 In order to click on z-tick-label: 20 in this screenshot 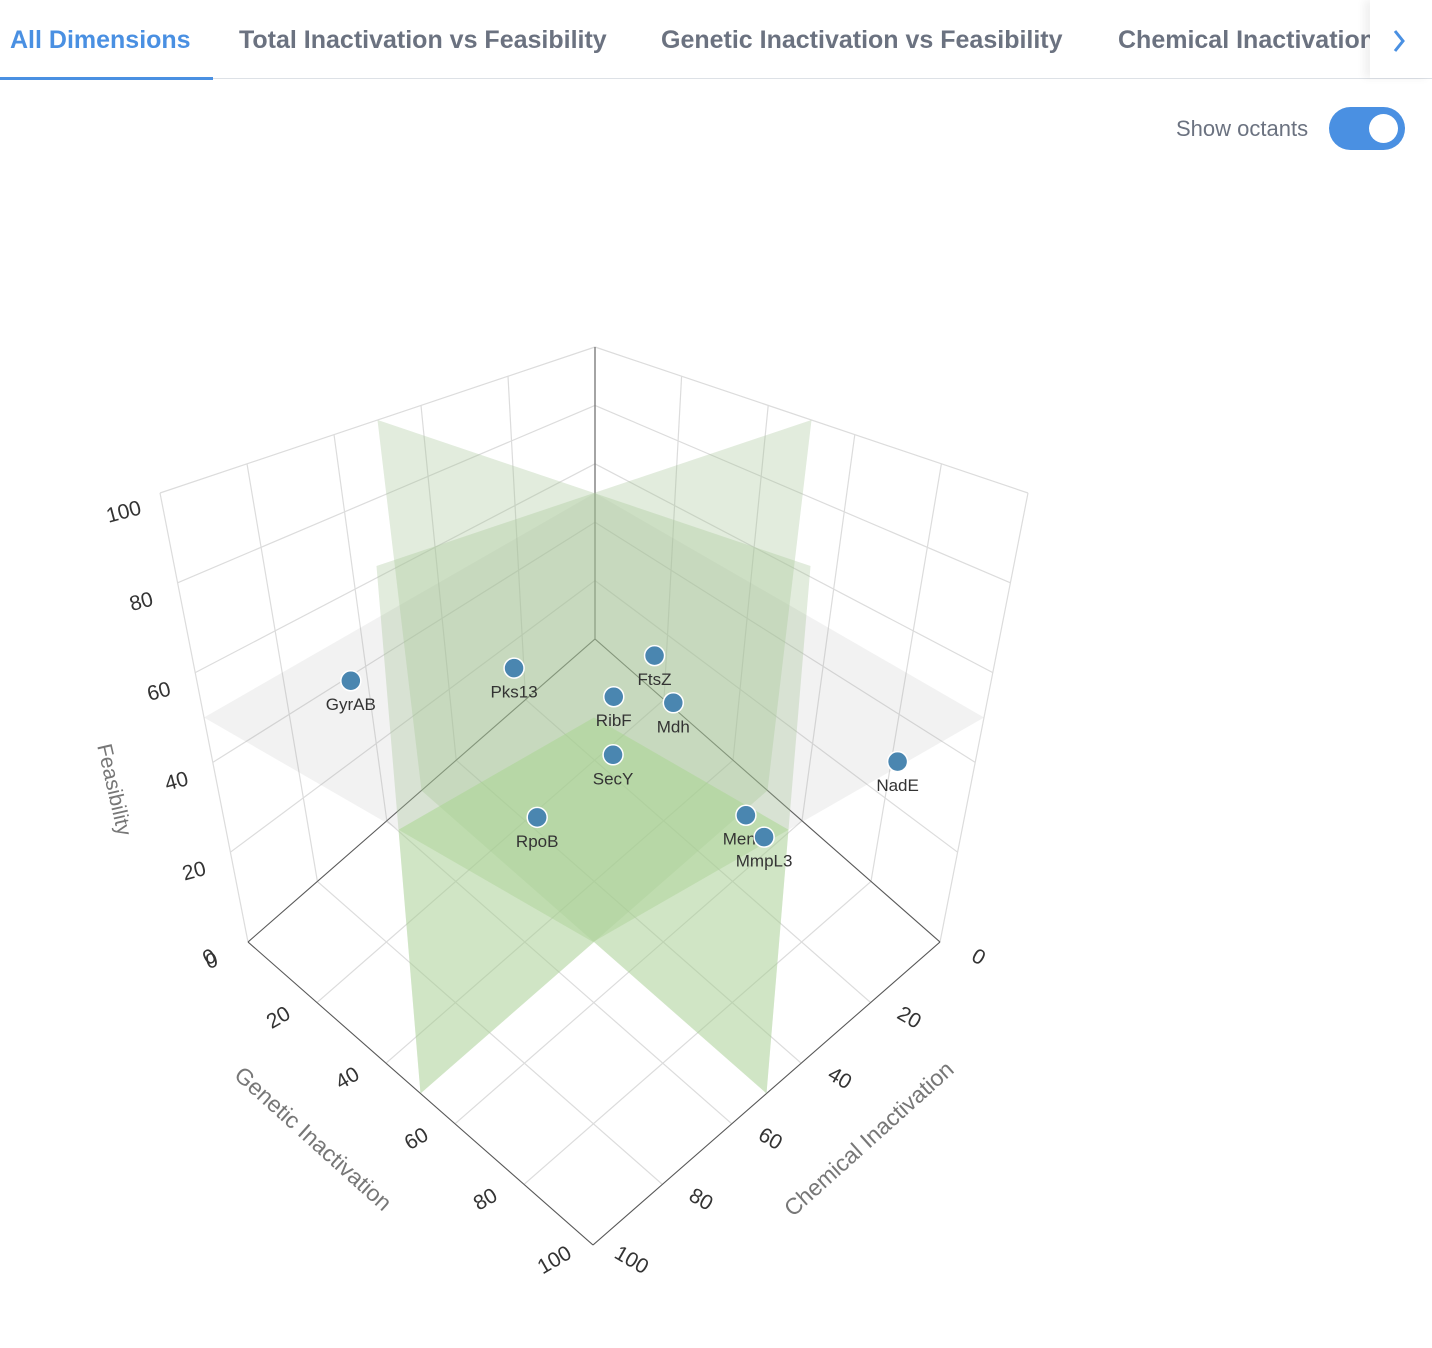, I will do `click(194, 871)`.